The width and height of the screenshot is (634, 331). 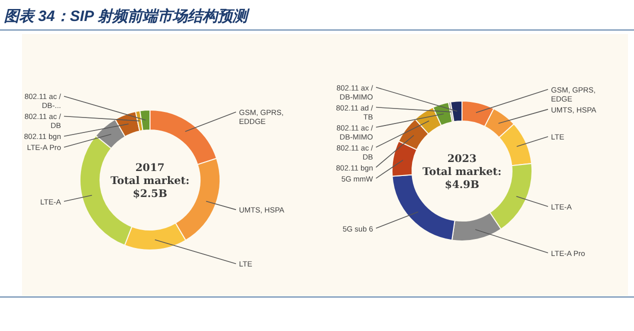 I want to click on text: 2017, so click(x=150, y=168).